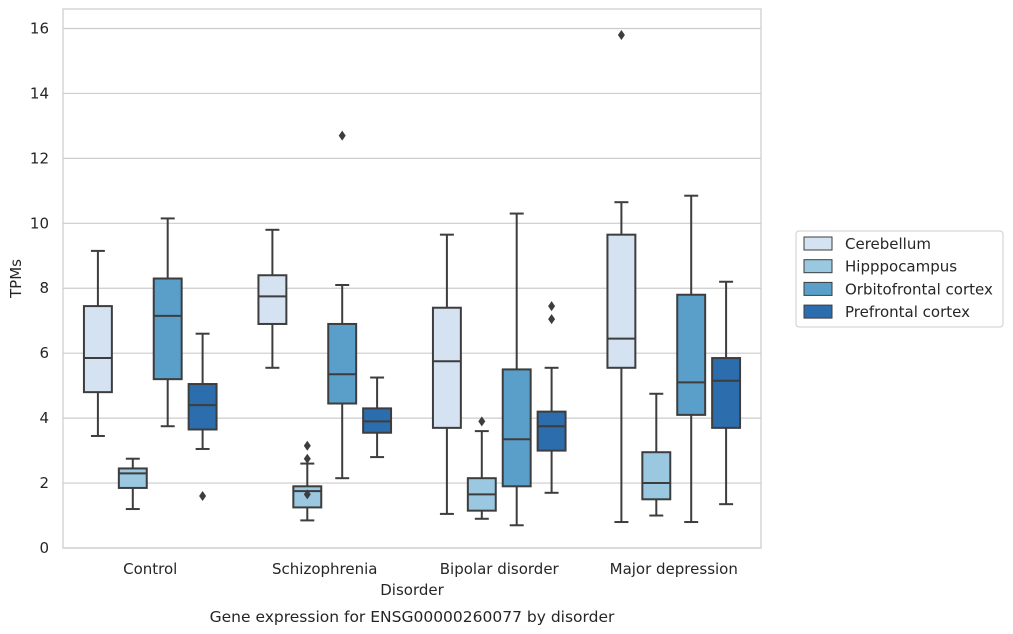 The image size is (1013, 634). I want to click on y-axis-title: TPMs, so click(16, 279).